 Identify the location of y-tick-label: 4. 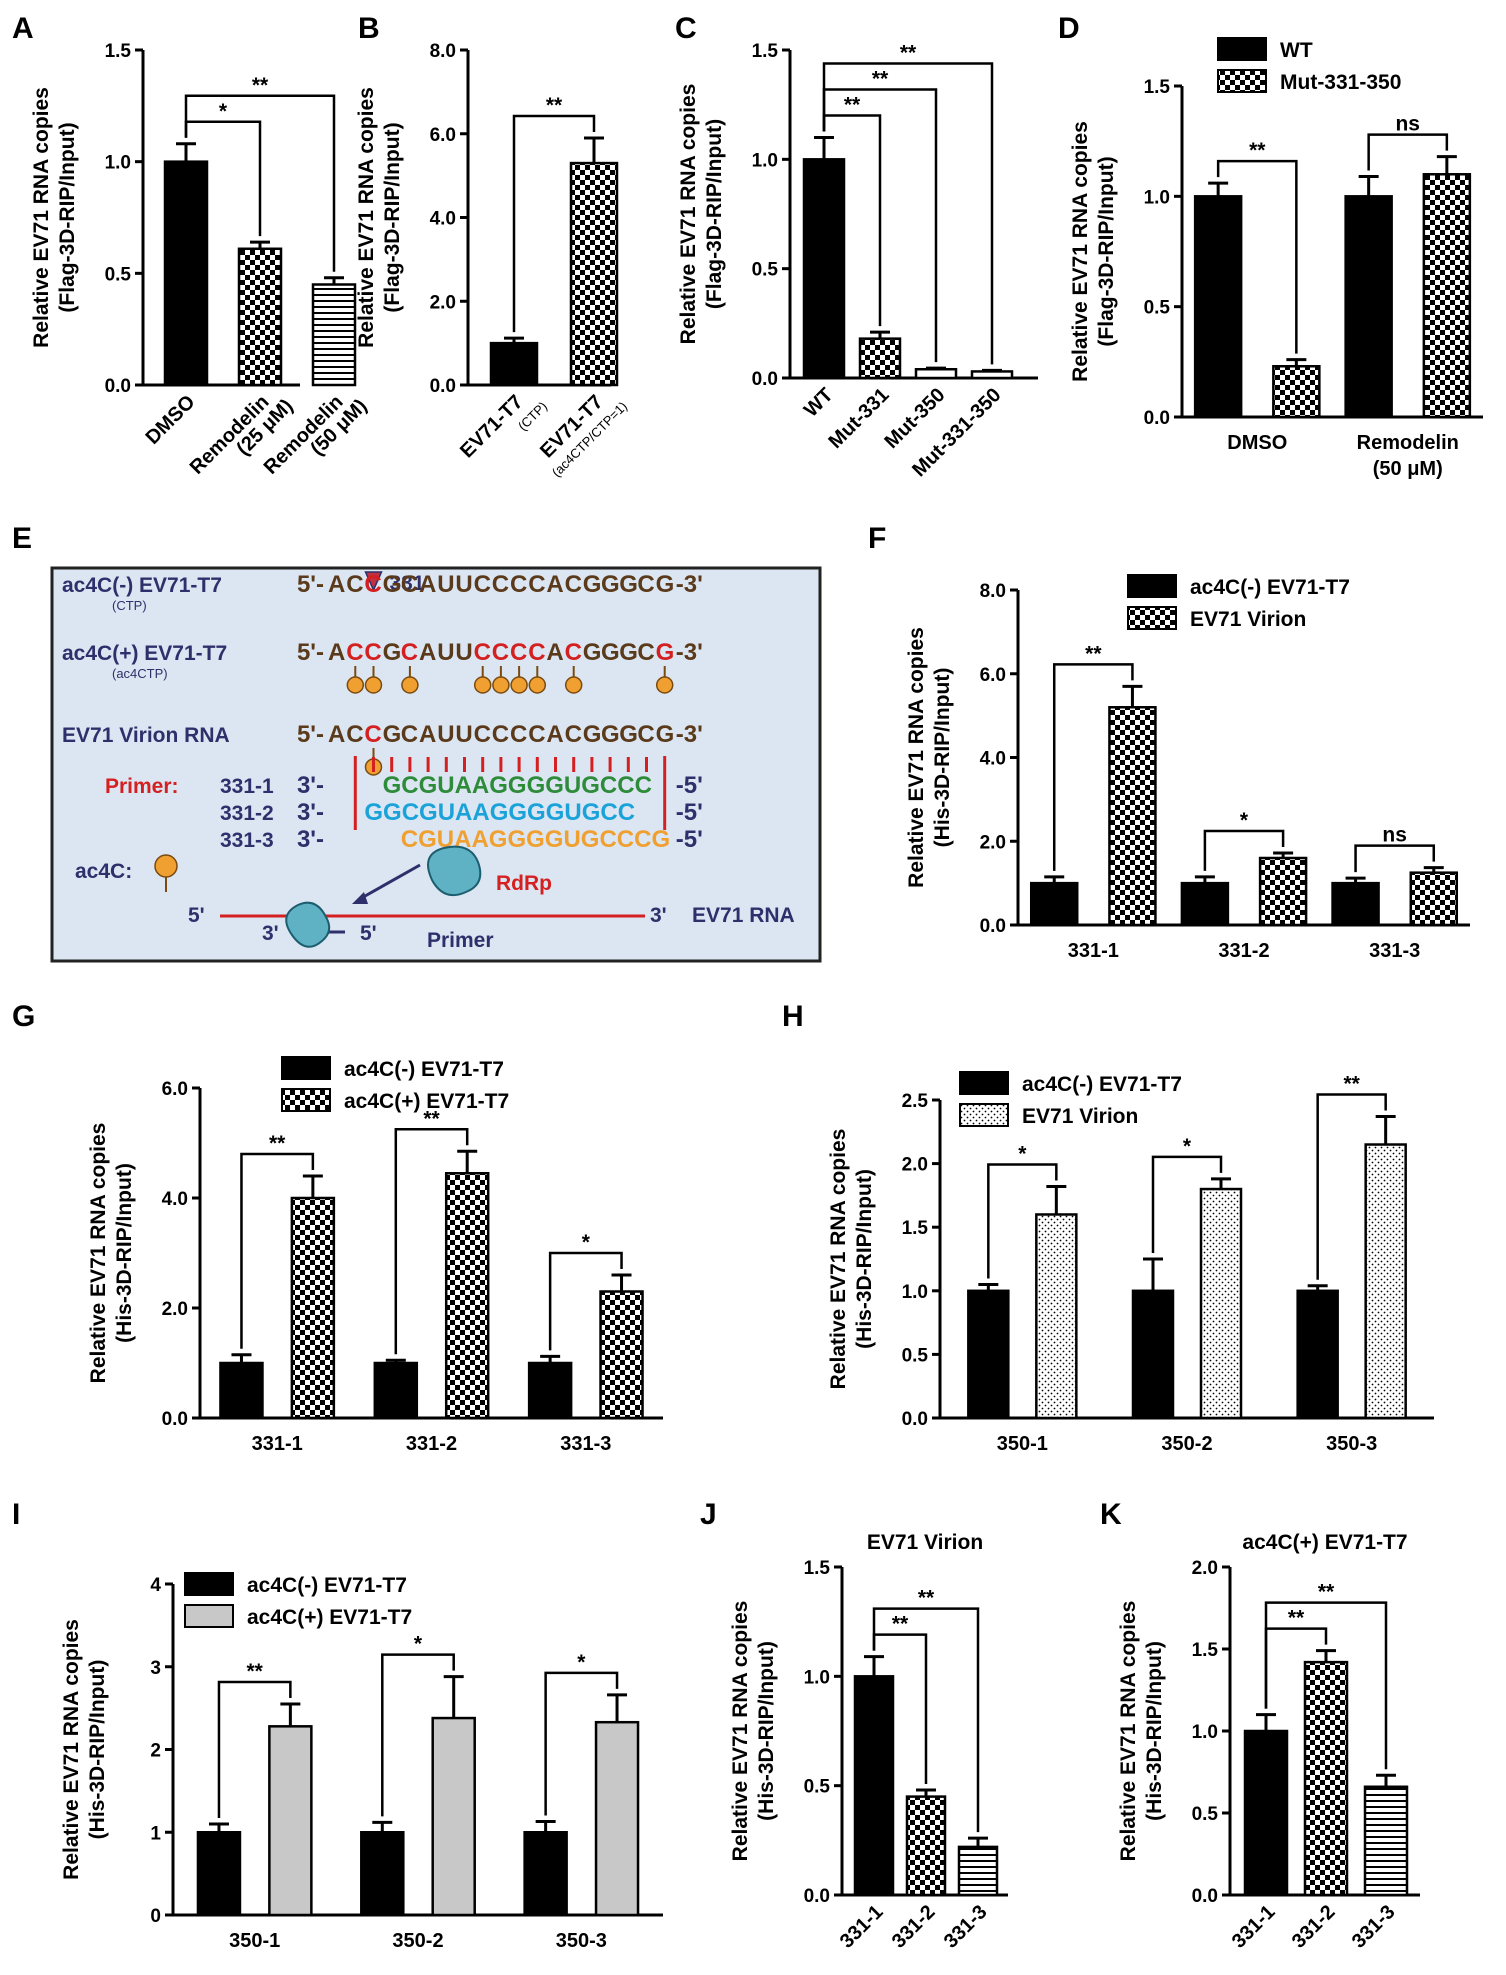
(155, 1585).